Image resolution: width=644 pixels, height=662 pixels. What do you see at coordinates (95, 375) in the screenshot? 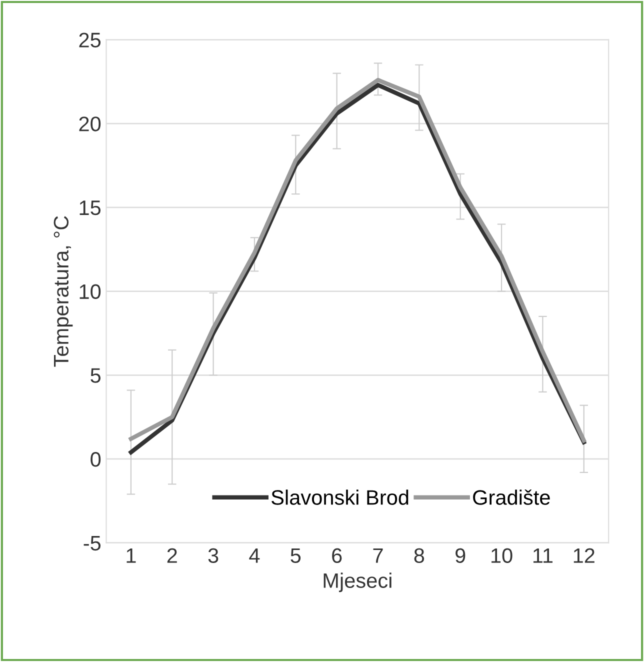
I see `y-tick-label: 5` at bounding box center [95, 375].